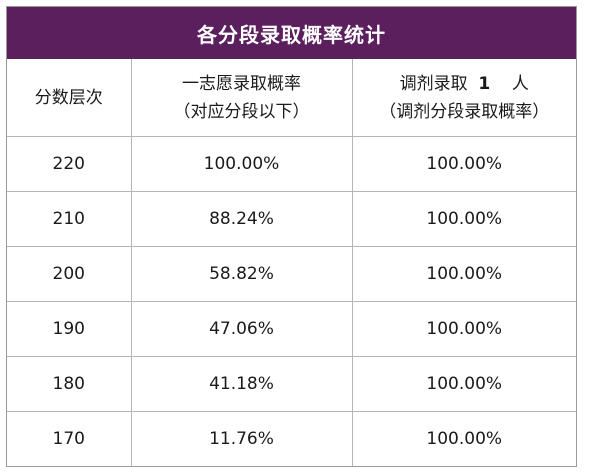 This screenshot has width=589, height=475. What do you see at coordinates (242, 329) in the screenshot?
I see `first-choice-cell: 47.06%` at bounding box center [242, 329].